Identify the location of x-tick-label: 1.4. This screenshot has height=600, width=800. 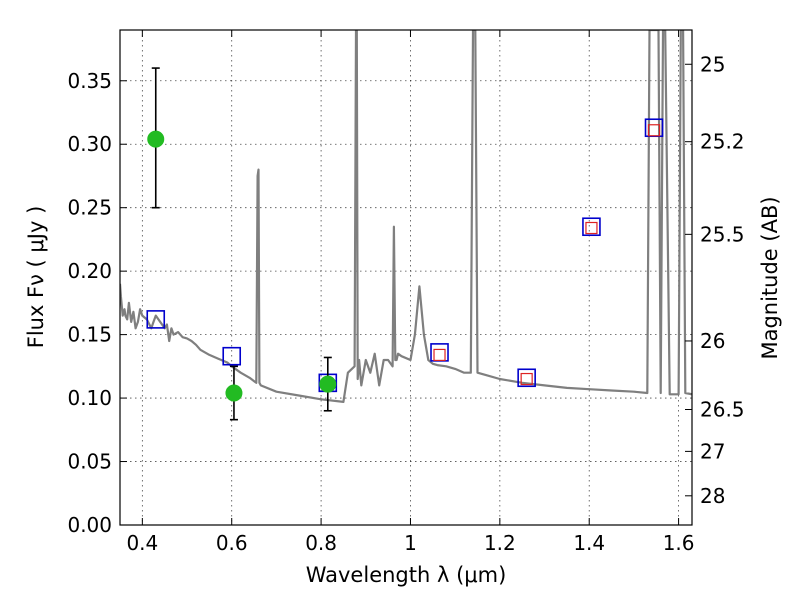
(589, 543).